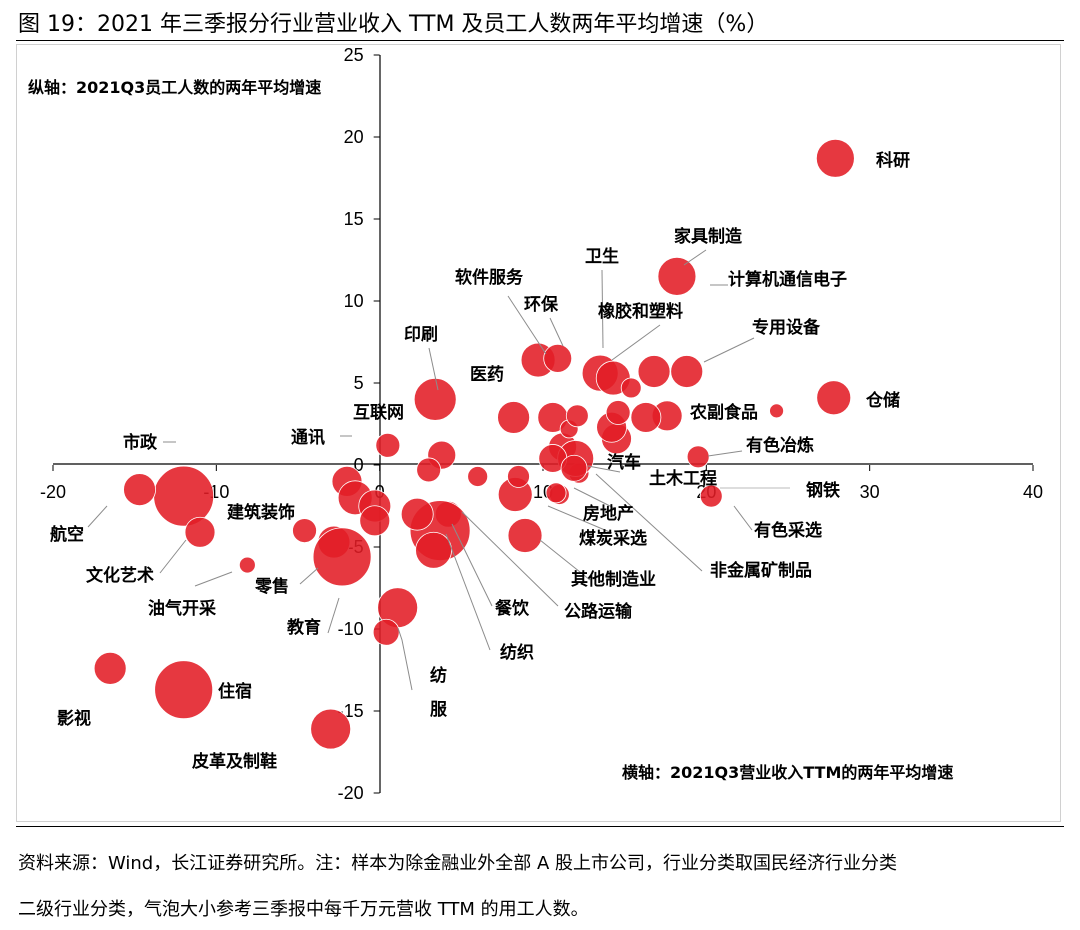 The image size is (1080, 930). I want to click on bubble-文化艺术, so click(200, 532).